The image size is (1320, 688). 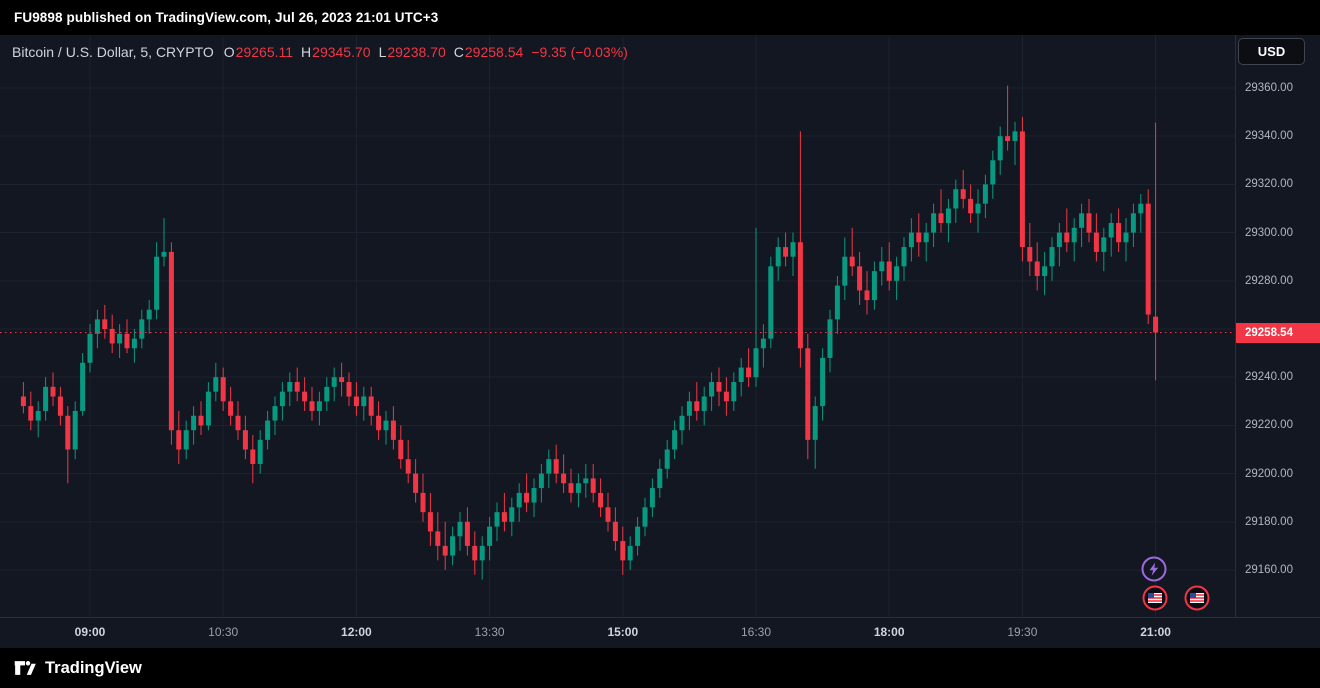 I want to click on time-axis-label: 12:00, so click(x=356, y=632).